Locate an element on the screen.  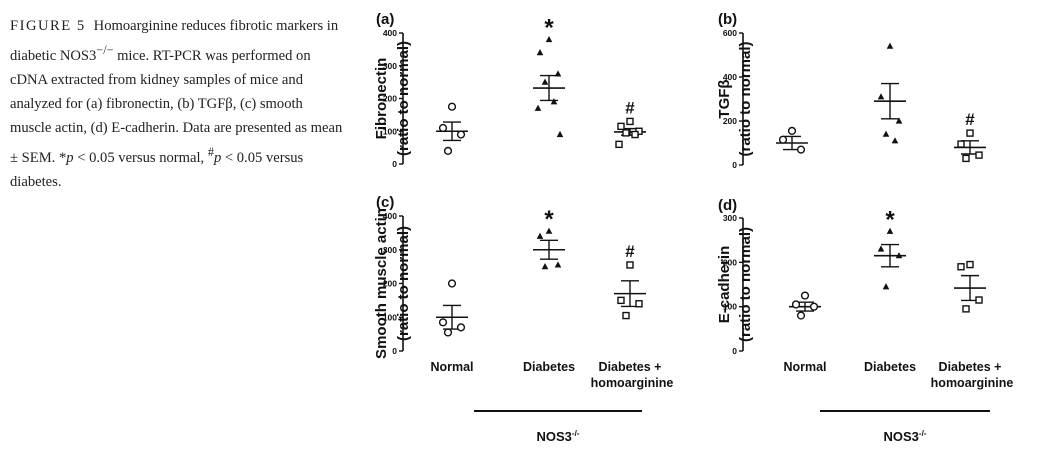
panel-3-ytick-label: 0 is located at coordinates (394, 351).